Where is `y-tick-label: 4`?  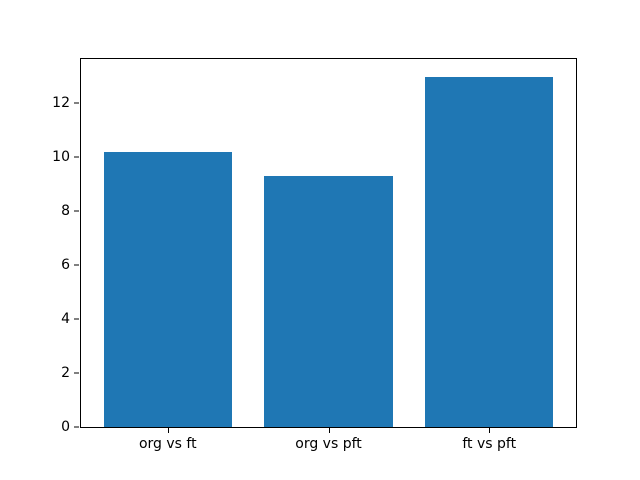
y-tick-label: 4 is located at coordinates (65, 319).